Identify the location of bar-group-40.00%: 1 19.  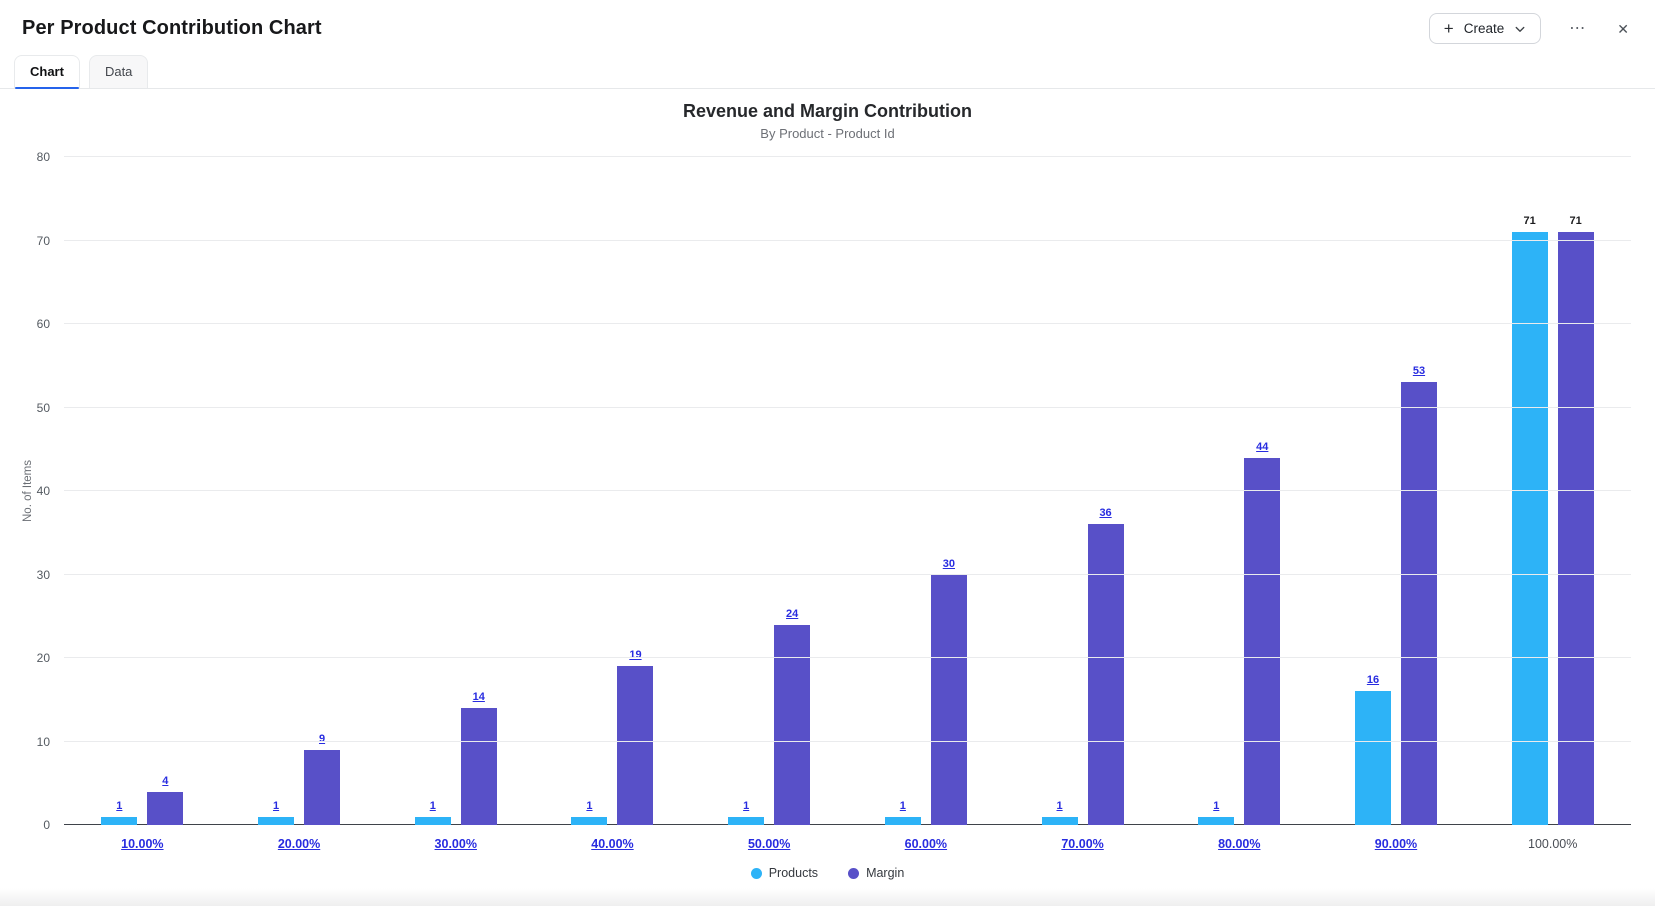
(612, 491).